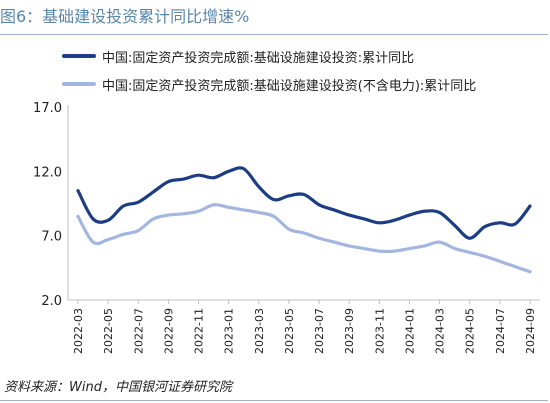  What do you see at coordinates (440, 331) in the screenshot?
I see `x-tick-label: 2024-03` at bounding box center [440, 331].